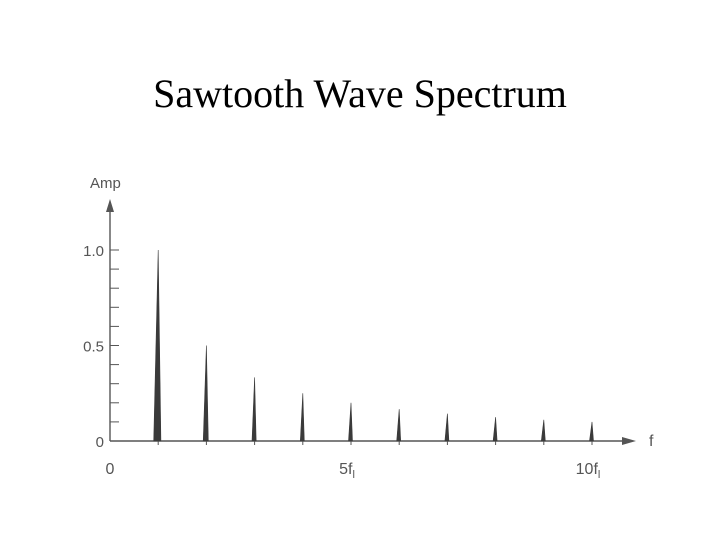 This screenshot has width=720, height=540. I want to click on y-axis-title: Amp, so click(105, 183).